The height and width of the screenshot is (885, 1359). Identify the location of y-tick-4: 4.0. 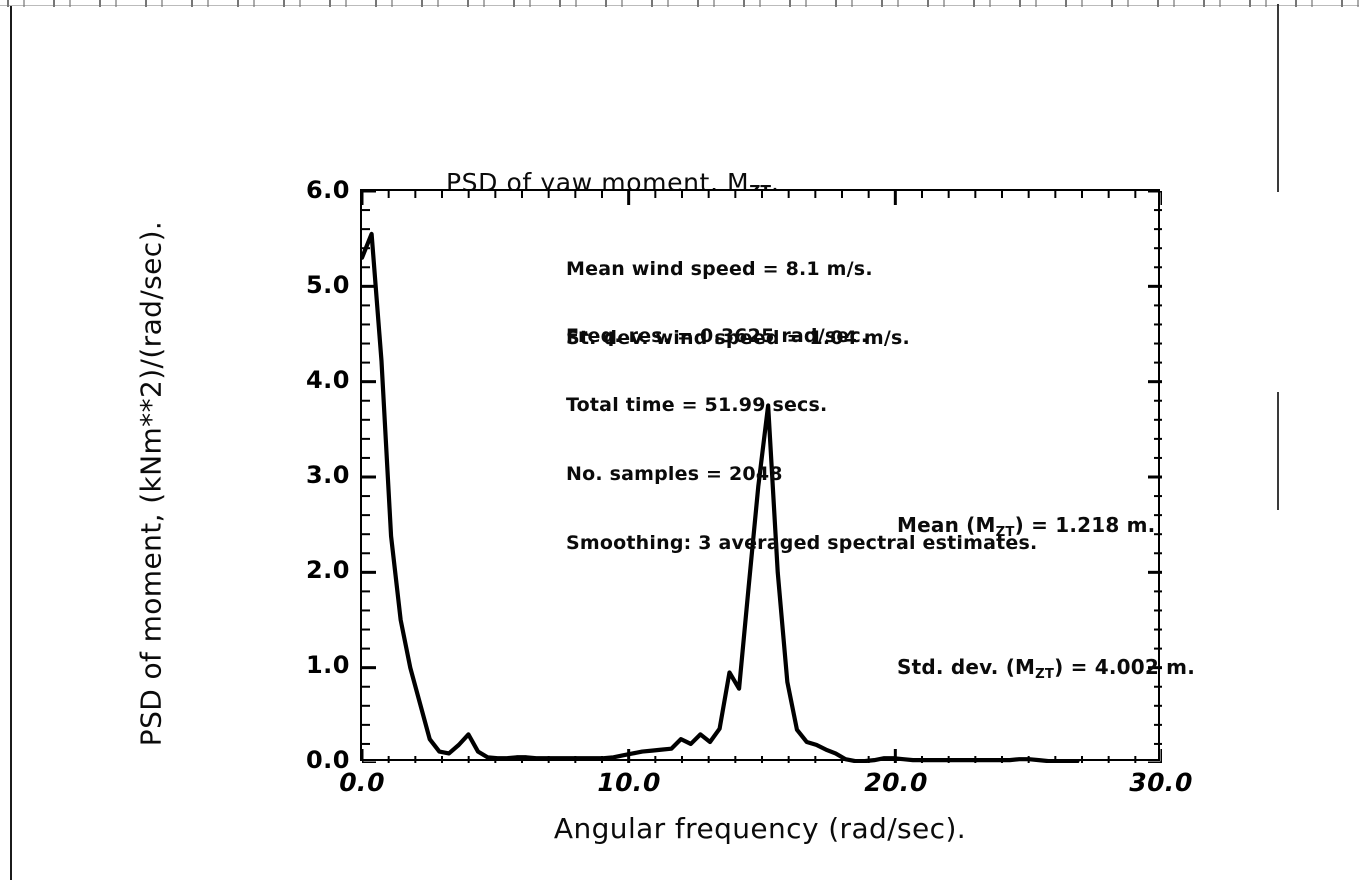
(327, 380).